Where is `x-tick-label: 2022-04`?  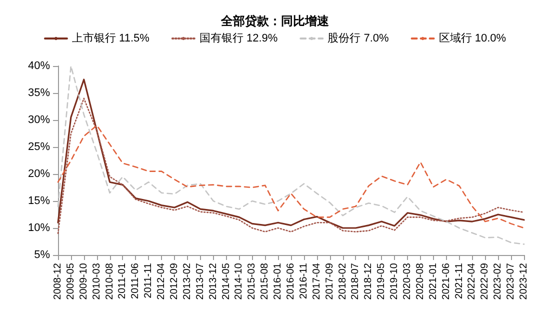
x-tick-label: 2022-04 is located at coordinates (472, 281).